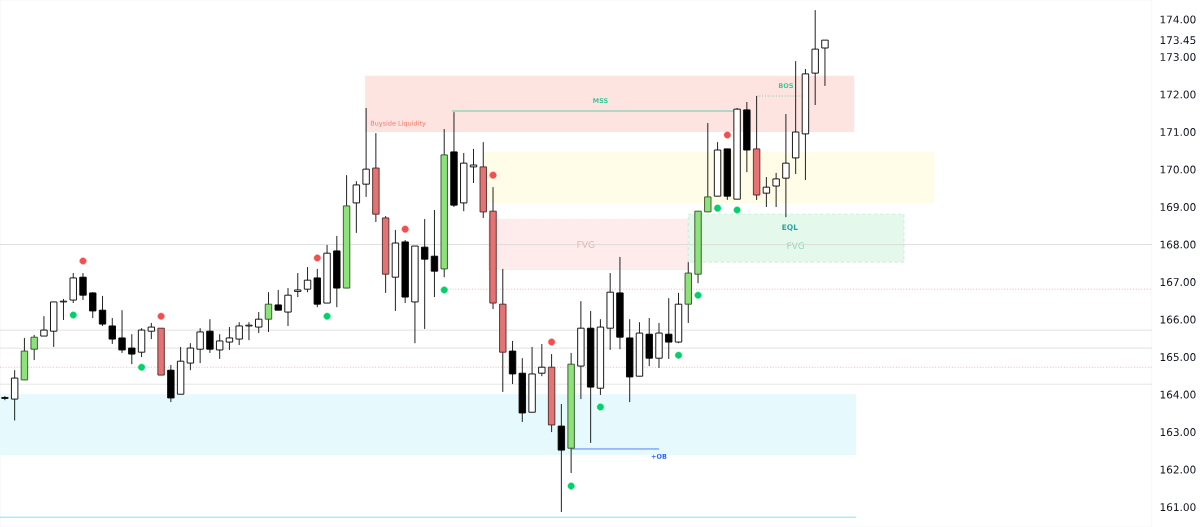  What do you see at coordinates (1178, 469) in the screenshot?
I see `y-tick-label: 162.00` at bounding box center [1178, 469].